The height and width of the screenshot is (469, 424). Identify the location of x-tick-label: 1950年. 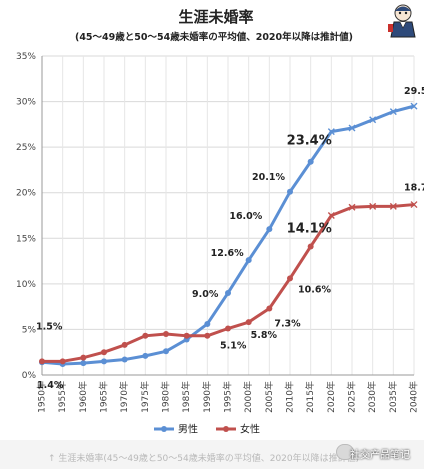
(42, 397).